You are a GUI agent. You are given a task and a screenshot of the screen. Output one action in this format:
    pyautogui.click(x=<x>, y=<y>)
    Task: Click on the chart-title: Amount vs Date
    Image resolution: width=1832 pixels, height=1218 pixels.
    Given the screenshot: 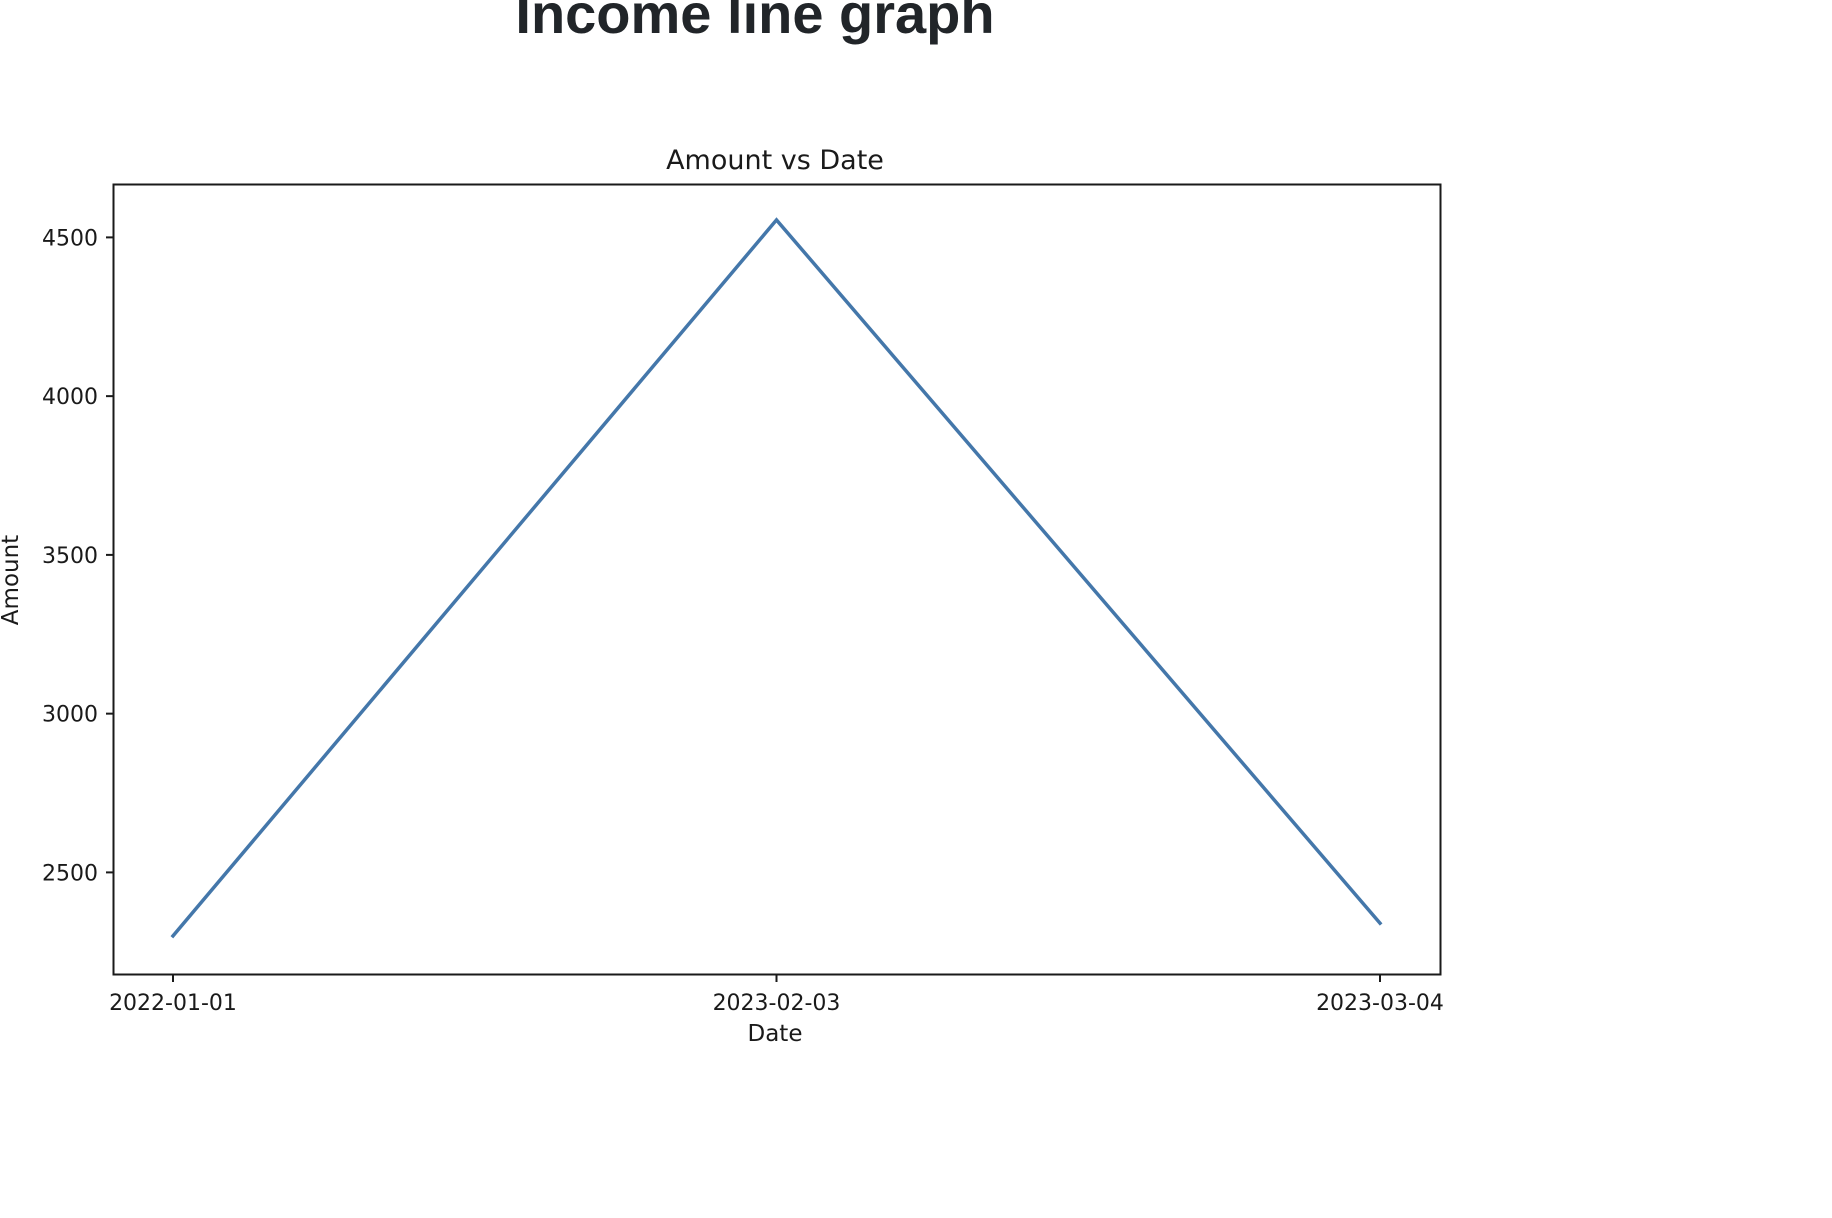 What is the action you would take?
    pyautogui.click(x=775, y=160)
    